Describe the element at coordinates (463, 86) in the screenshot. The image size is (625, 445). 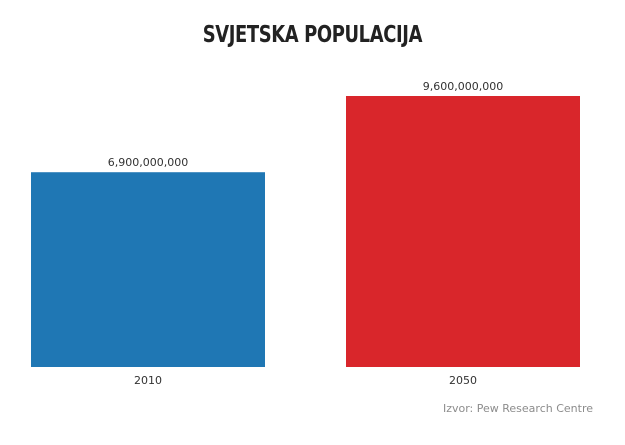
I see `value-label-2050: 9,600,000,000` at that location.